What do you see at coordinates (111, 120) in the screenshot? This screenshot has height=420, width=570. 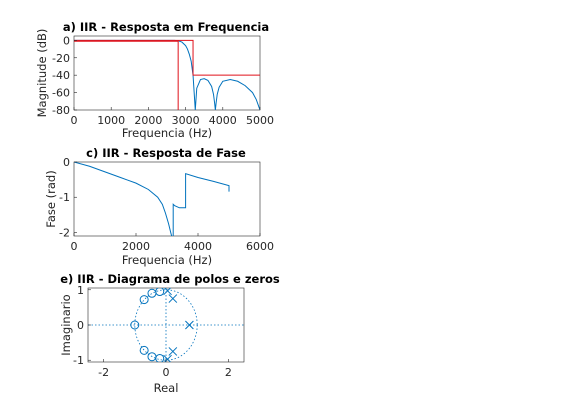 I see `x-tick-label: 1000` at bounding box center [111, 120].